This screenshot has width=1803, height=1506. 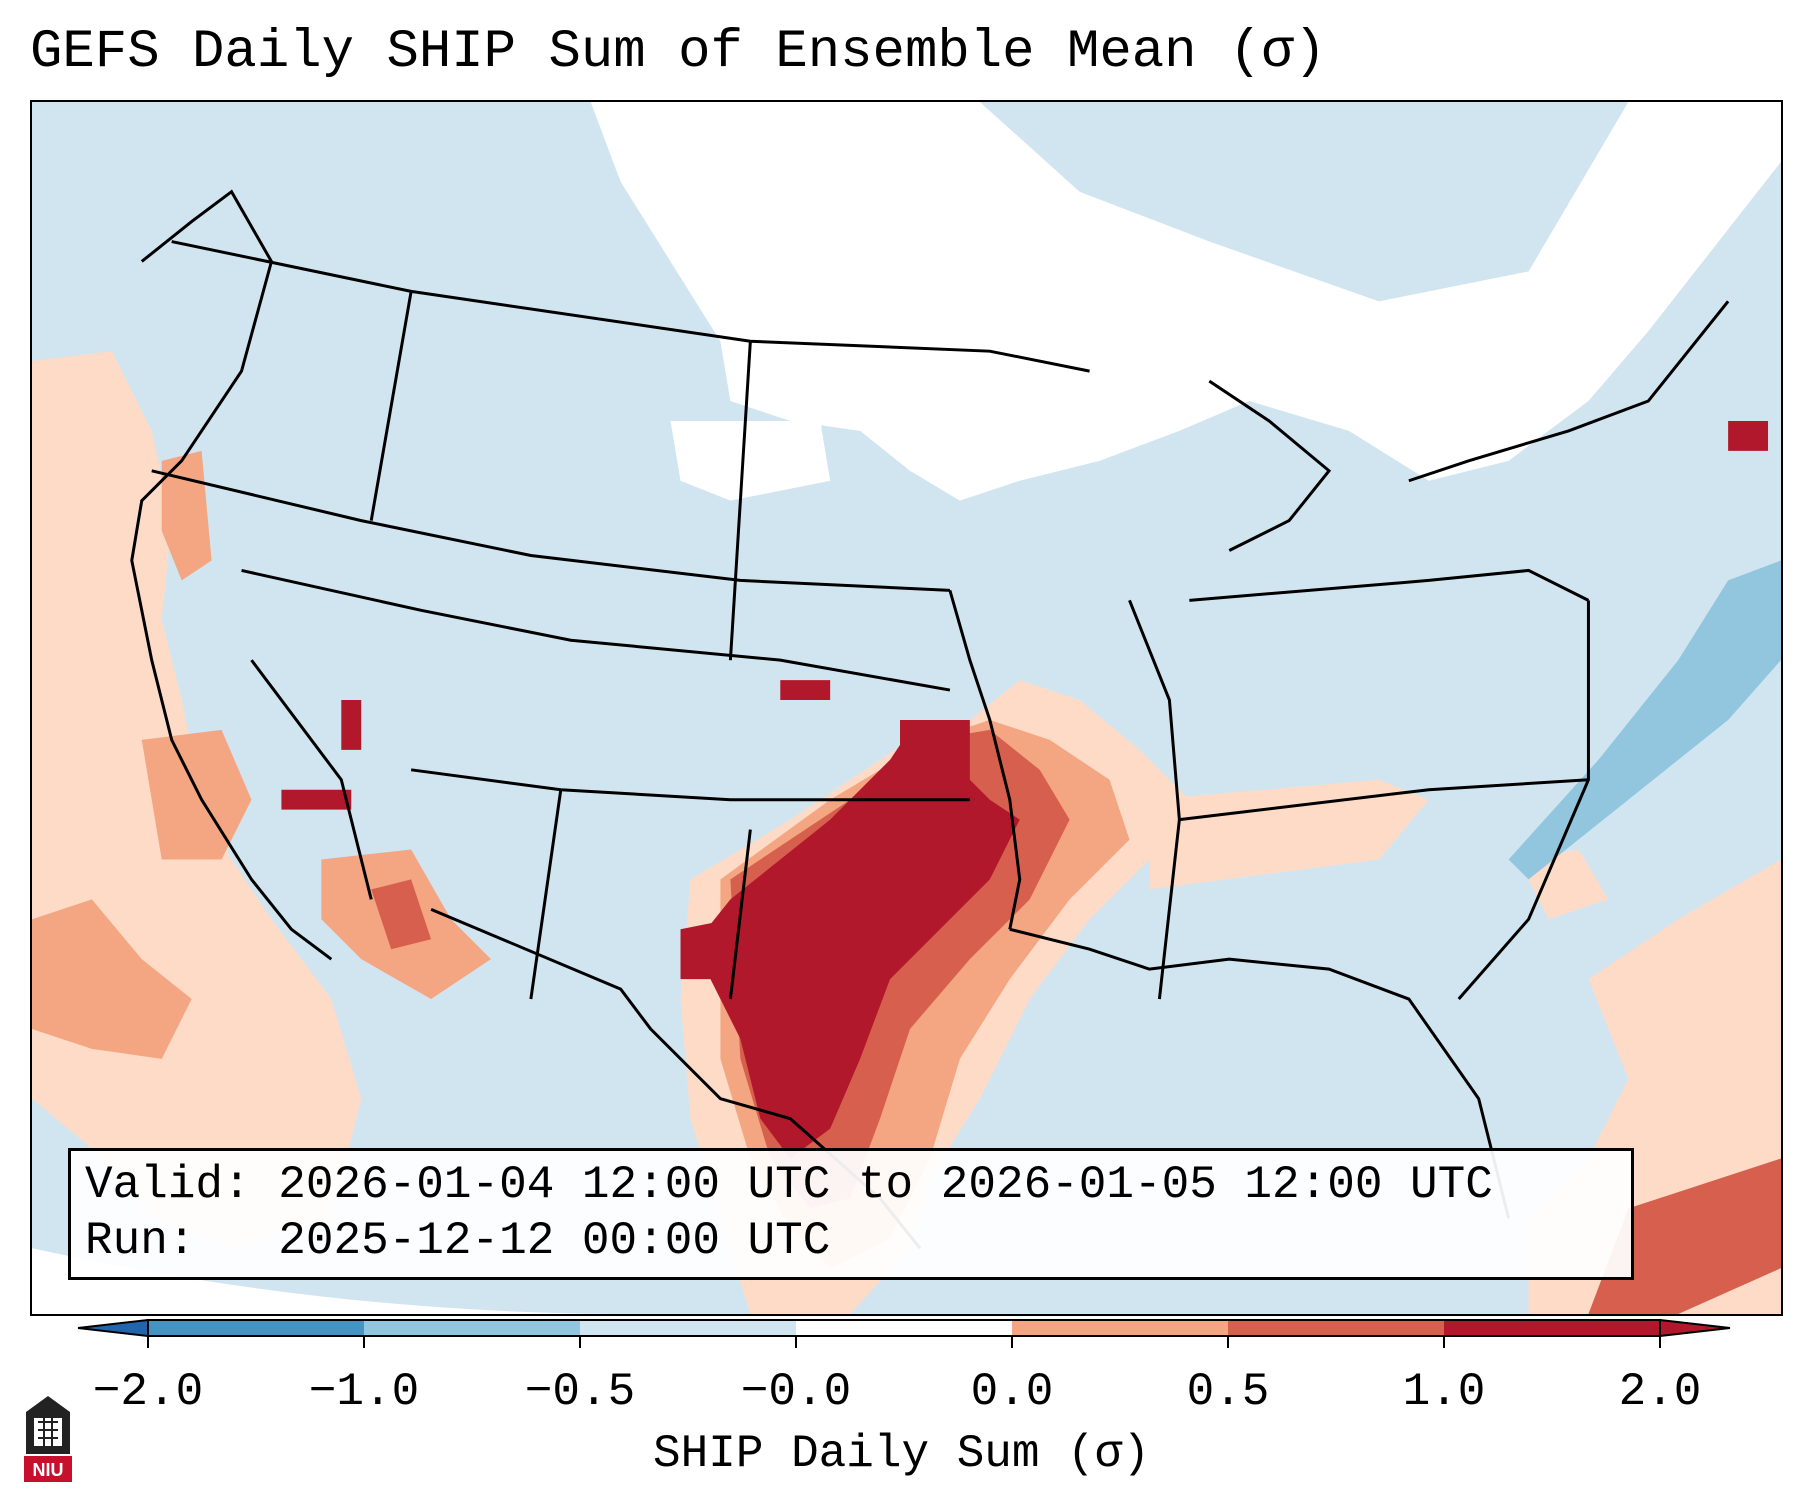 What do you see at coordinates (1569, 391) in the screenshot?
I see `northeast-line` at bounding box center [1569, 391].